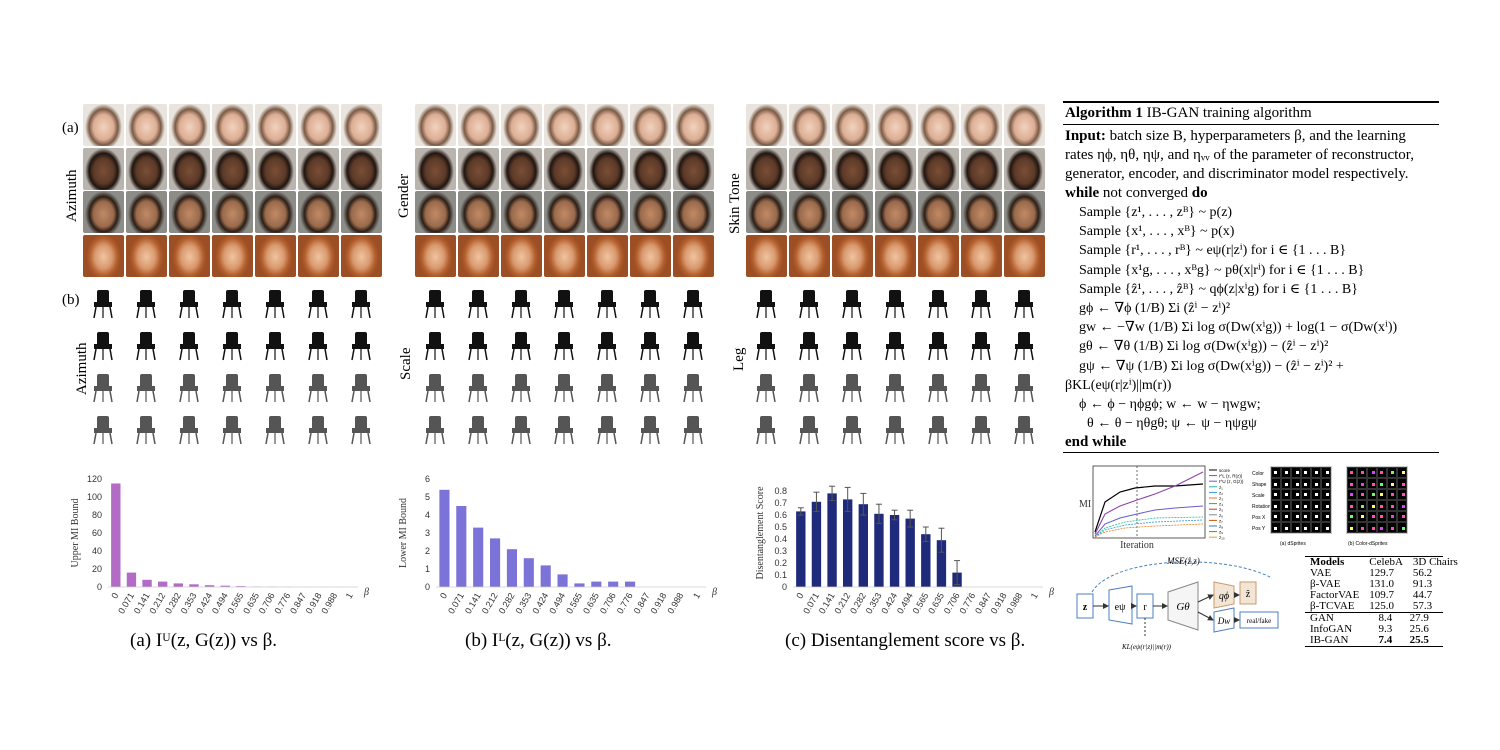 The height and width of the screenshot is (750, 1500). Describe the element at coordinates (203, 640) in the screenshot. I see `caption-upper-mi: (a) Iᵁ(z, G(z)) vs β.` at that location.